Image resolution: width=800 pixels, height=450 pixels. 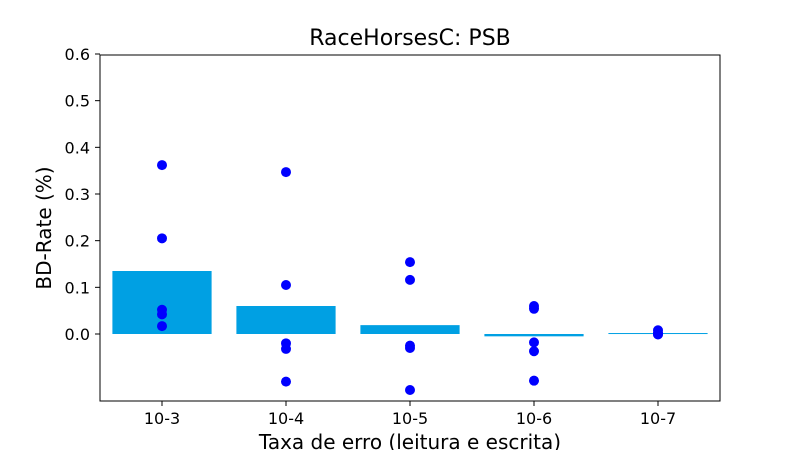 What do you see at coordinates (409, 440) in the screenshot?
I see `x-axis-label: Taxa de erro (leitura e escrita)` at bounding box center [409, 440].